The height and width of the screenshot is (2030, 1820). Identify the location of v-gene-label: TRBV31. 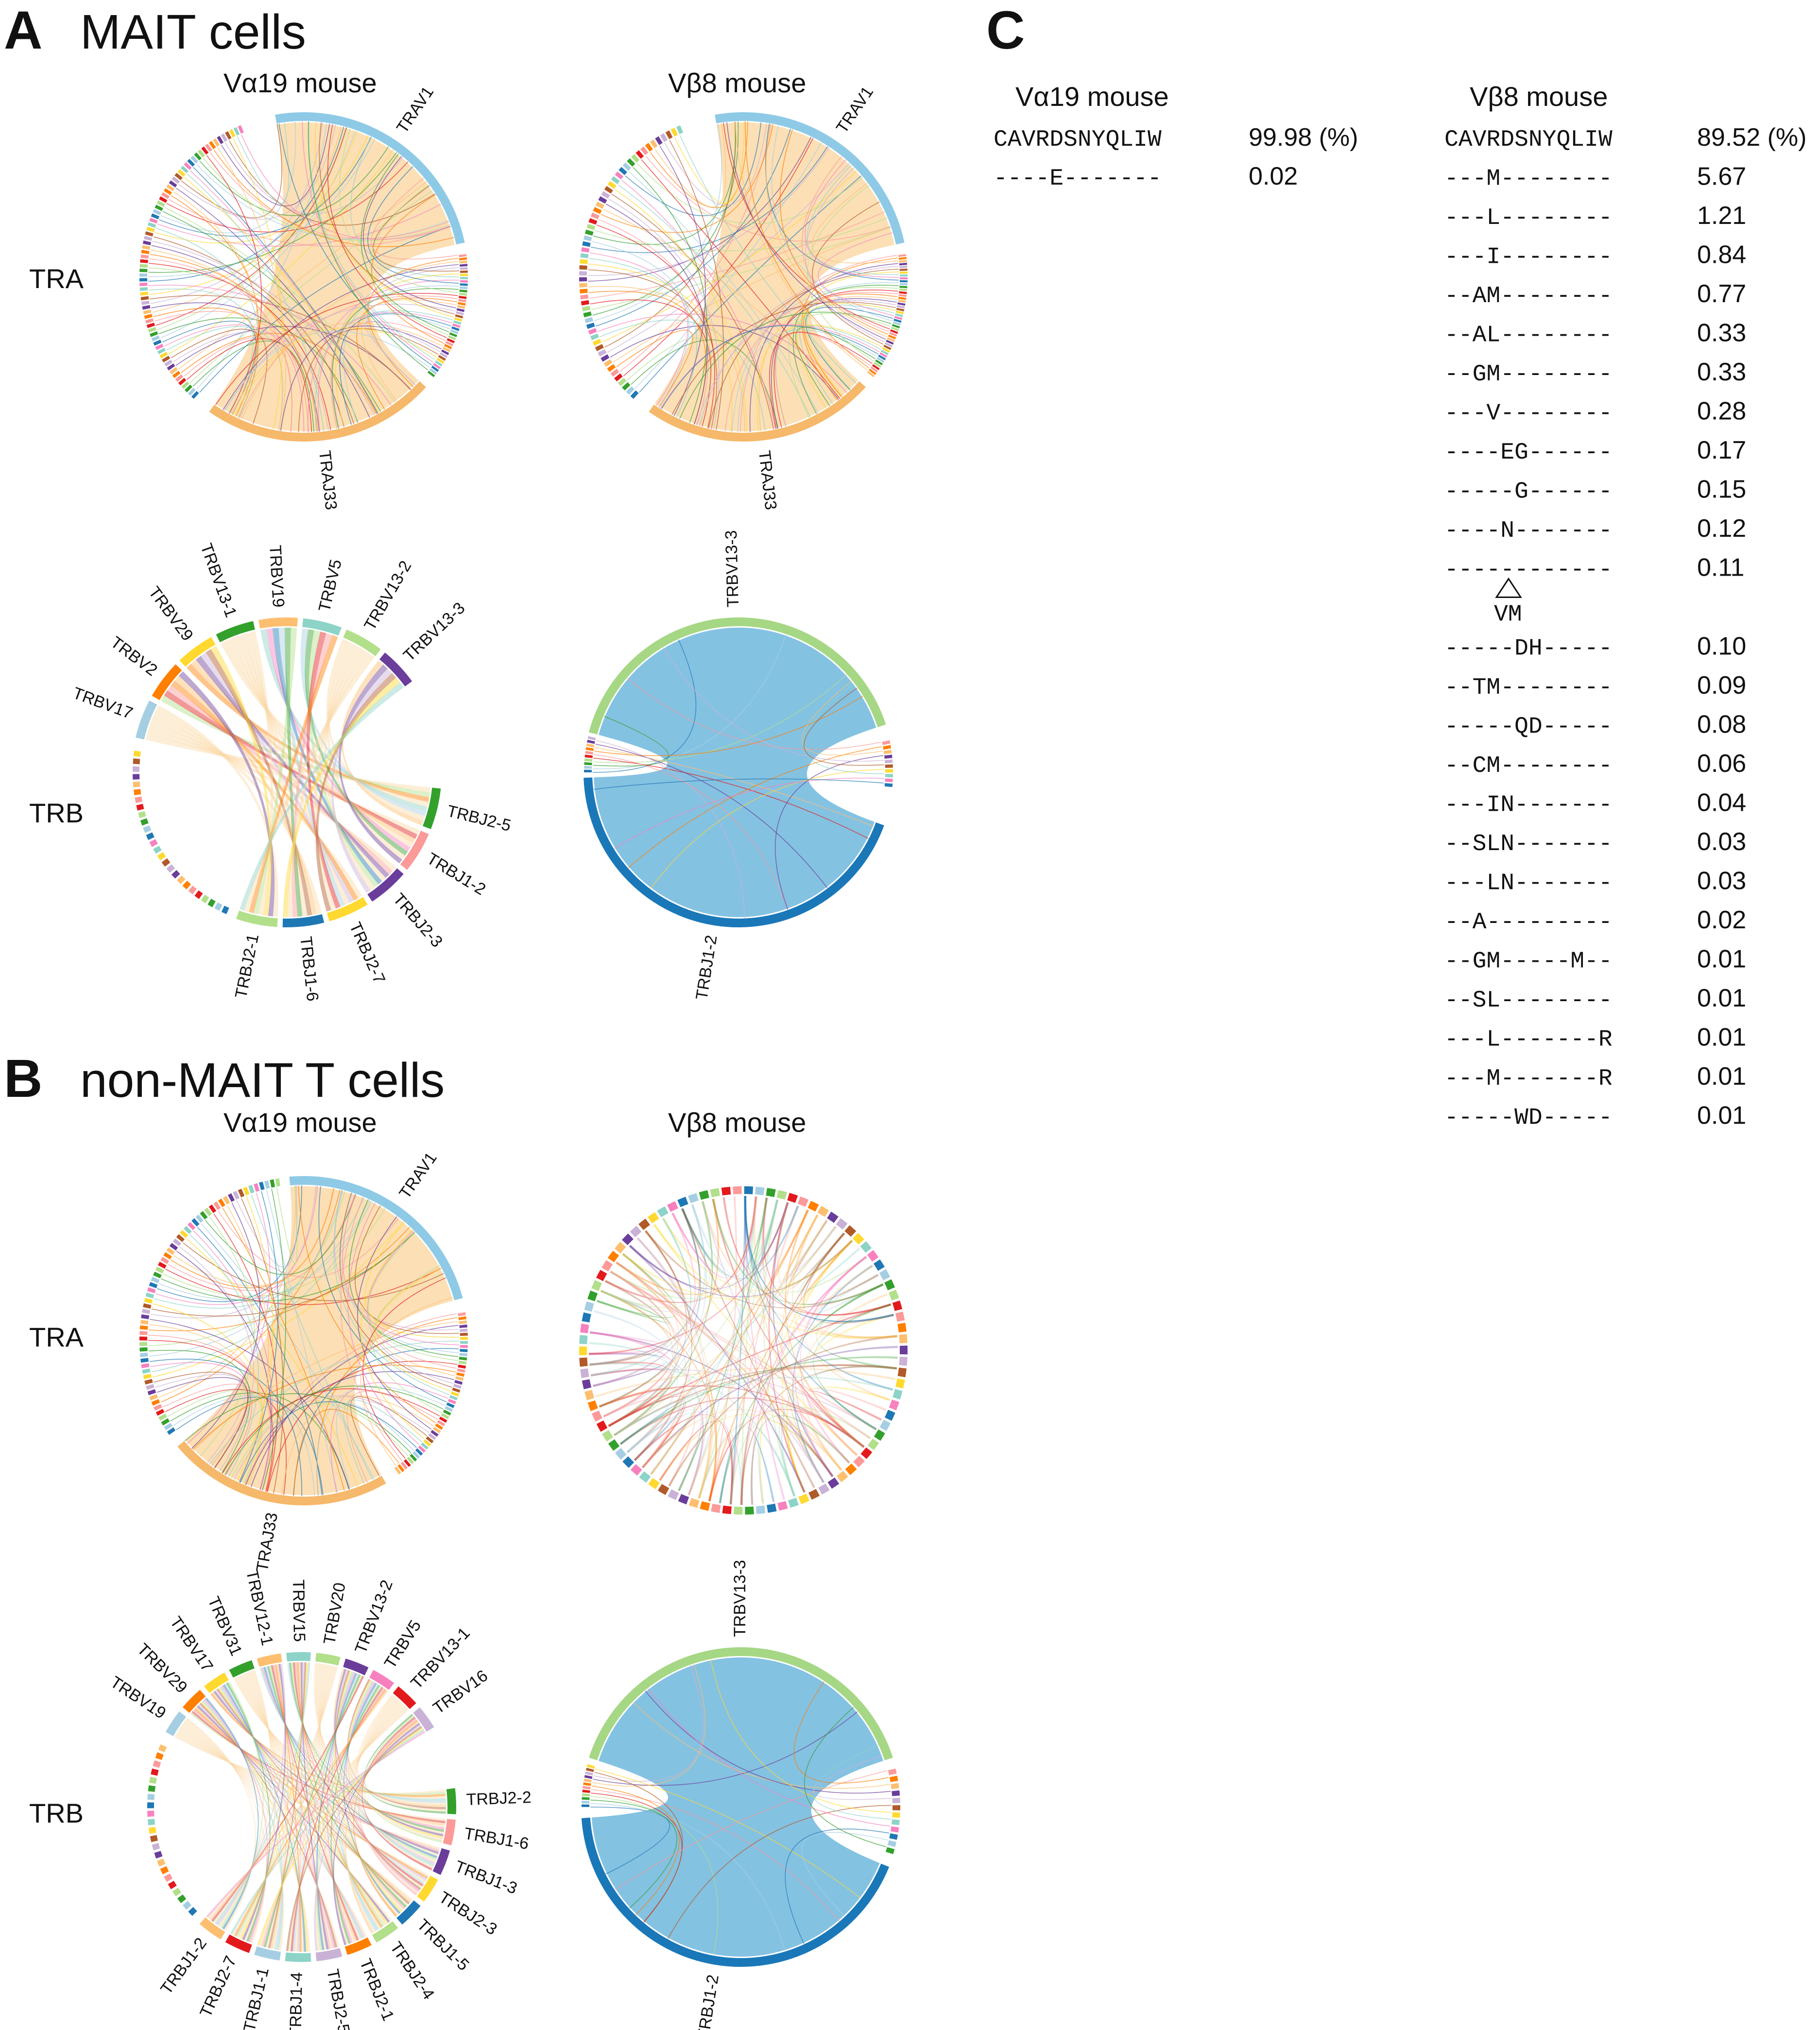
(225, 1626).